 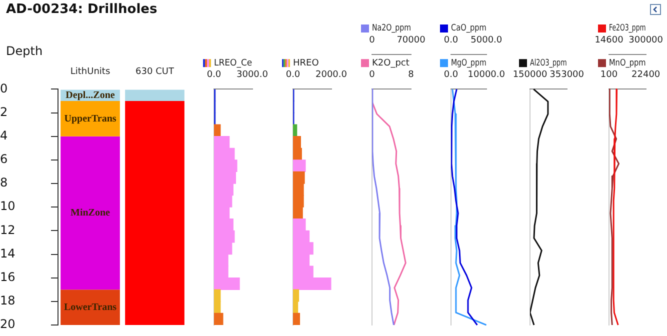 I want to click on x-tick-label: LithUnits, so click(x=90, y=72).